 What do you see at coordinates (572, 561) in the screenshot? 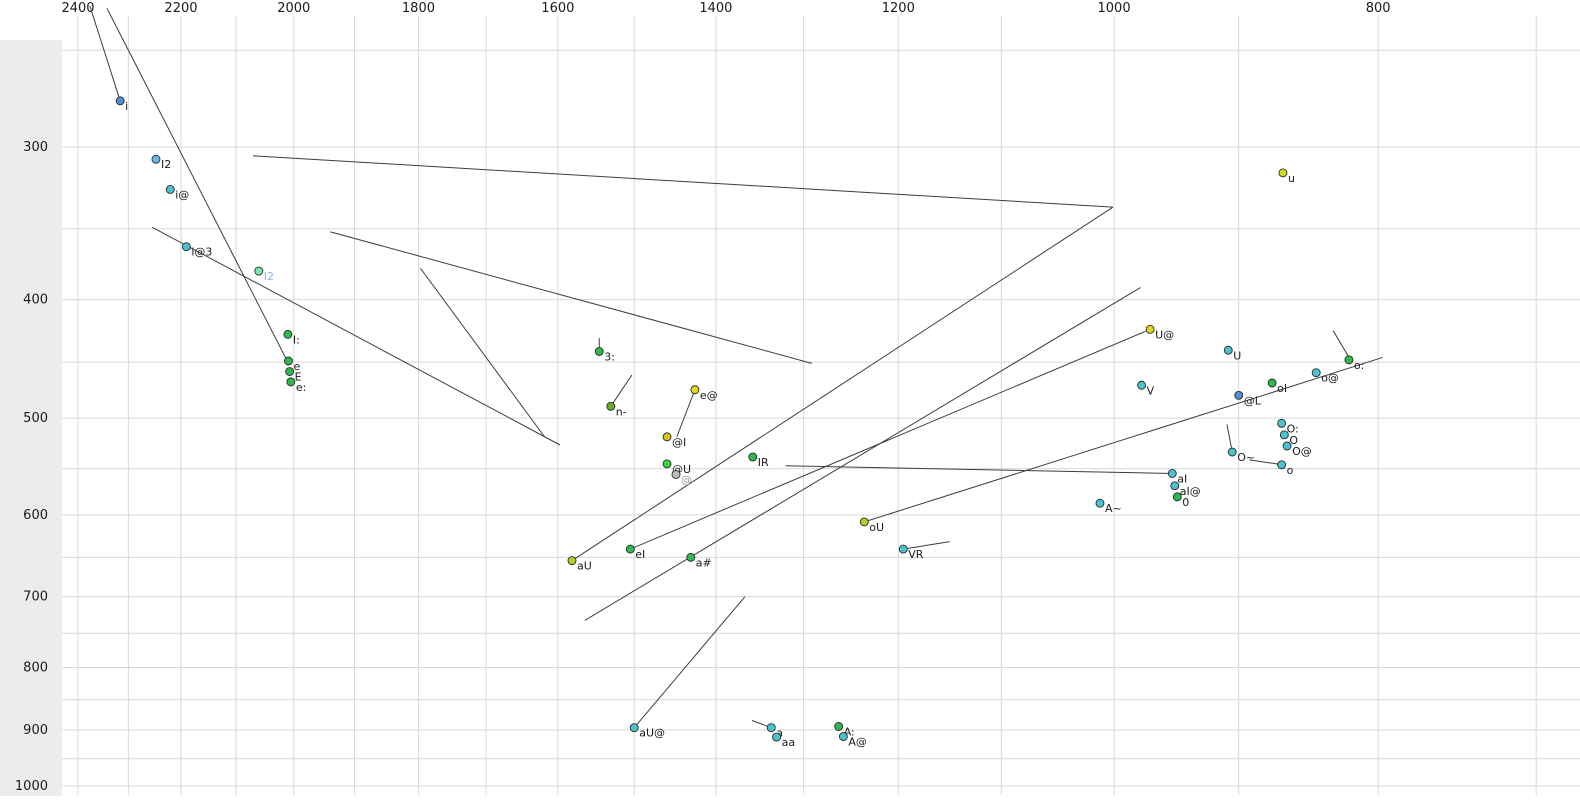
I see `vowel-point-aU` at bounding box center [572, 561].